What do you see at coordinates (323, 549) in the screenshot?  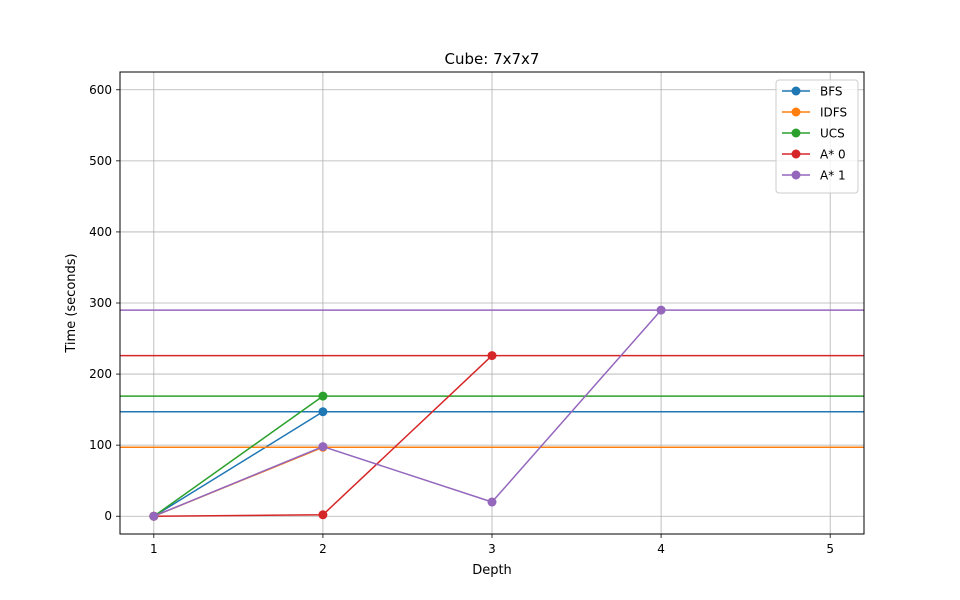 I see `x-tick-label: 2` at bounding box center [323, 549].